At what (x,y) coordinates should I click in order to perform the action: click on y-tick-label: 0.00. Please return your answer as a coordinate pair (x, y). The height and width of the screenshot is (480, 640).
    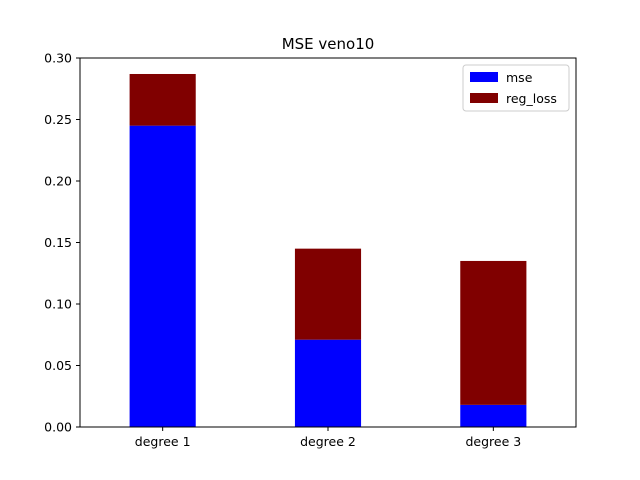
    Looking at the image, I should click on (58, 427).